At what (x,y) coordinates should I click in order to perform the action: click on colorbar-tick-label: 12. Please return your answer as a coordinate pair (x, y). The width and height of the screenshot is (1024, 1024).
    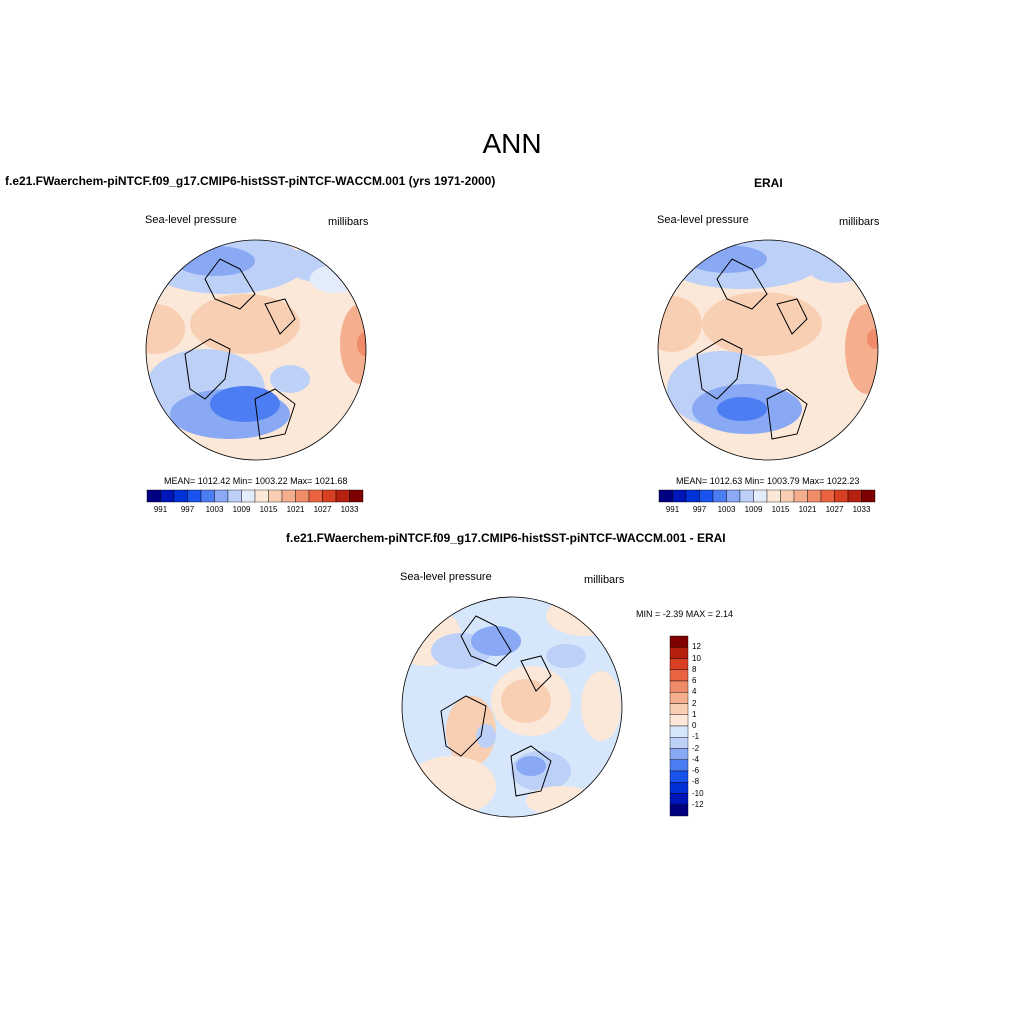
    Looking at the image, I should click on (696, 647).